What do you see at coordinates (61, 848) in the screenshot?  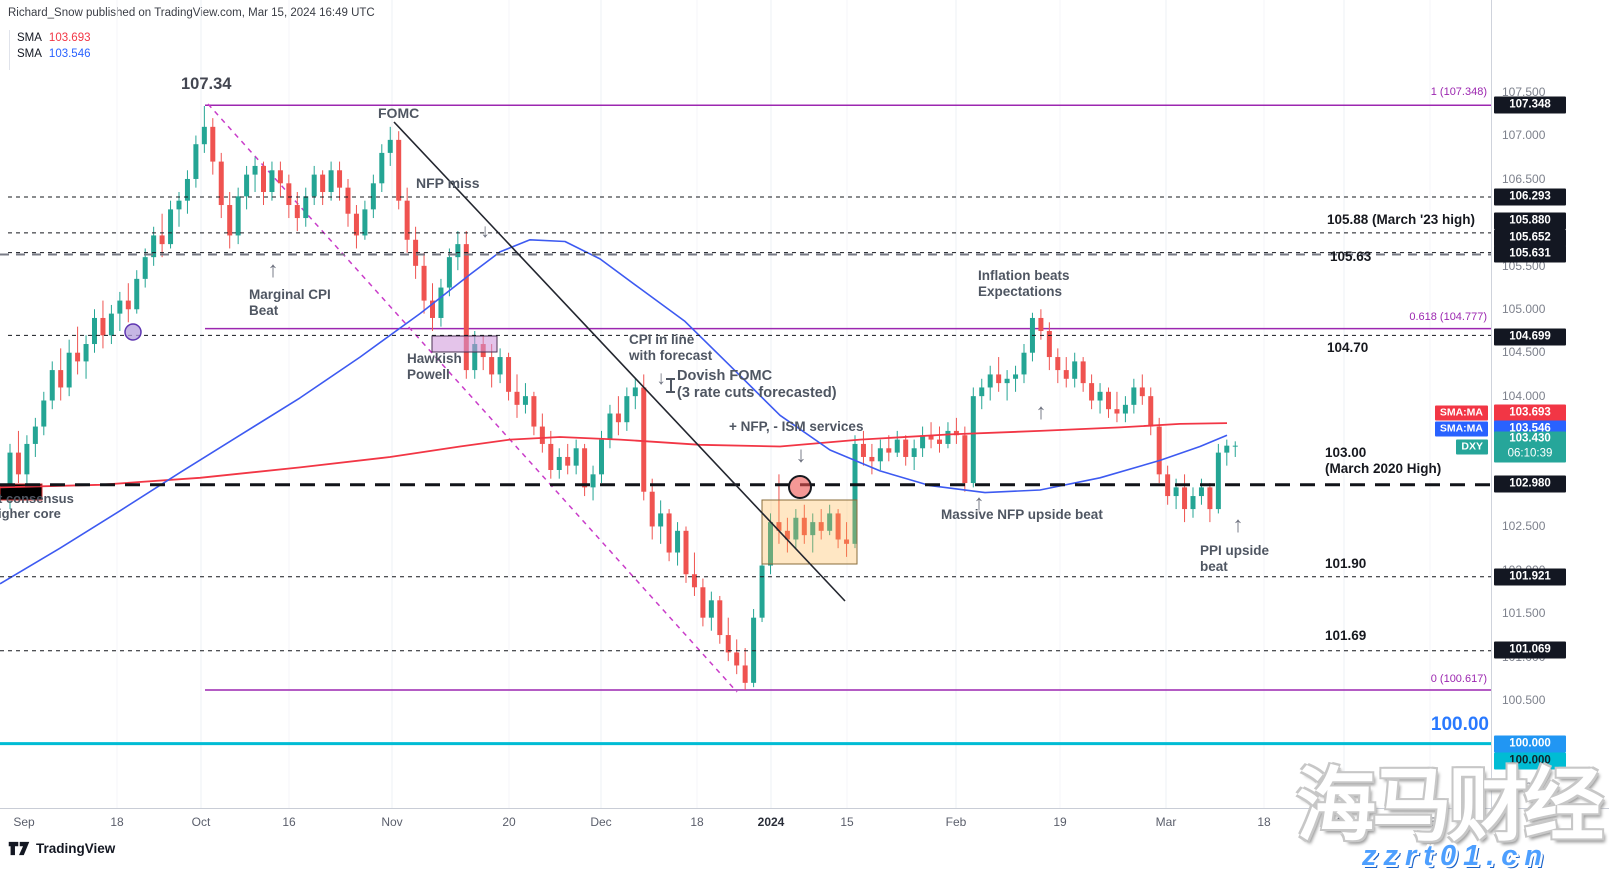 I see `tradingview-brand: TradingView` at bounding box center [61, 848].